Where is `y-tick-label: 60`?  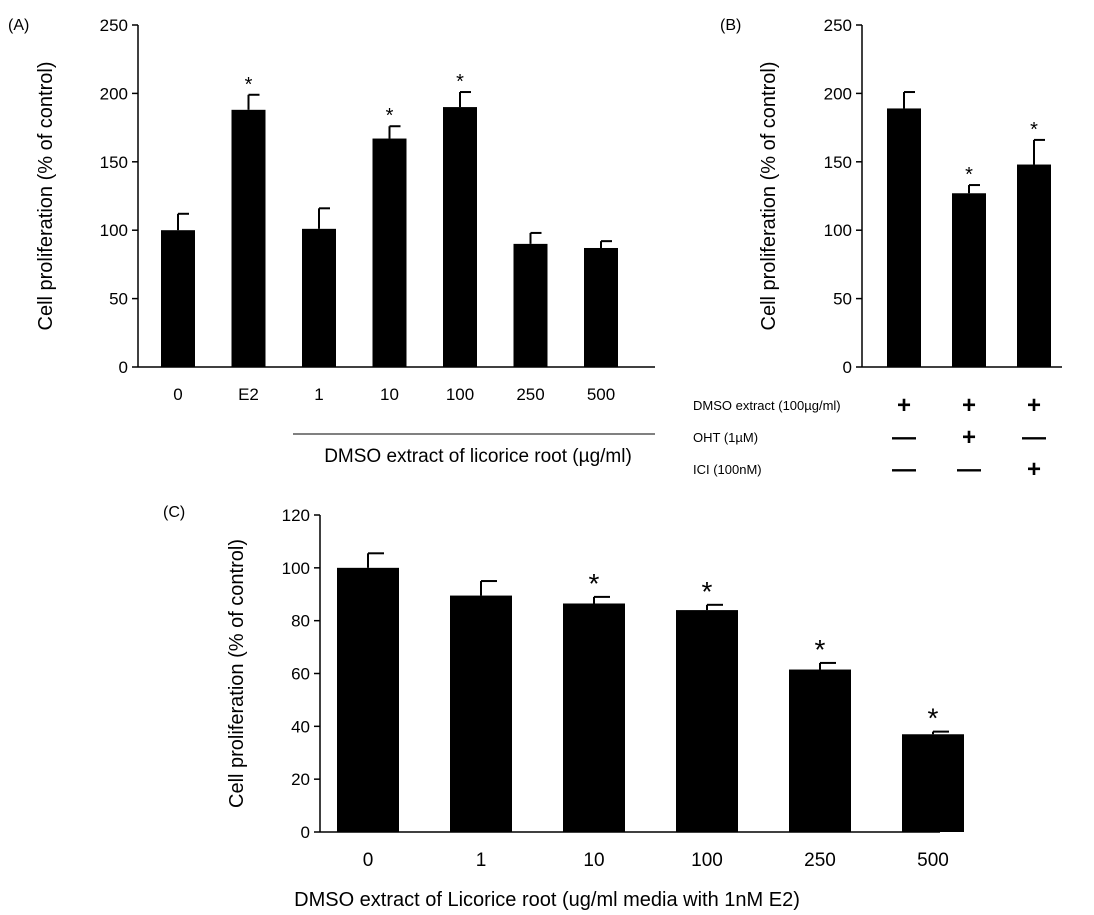 y-tick-label: 60 is located at coordinates (300, 674).